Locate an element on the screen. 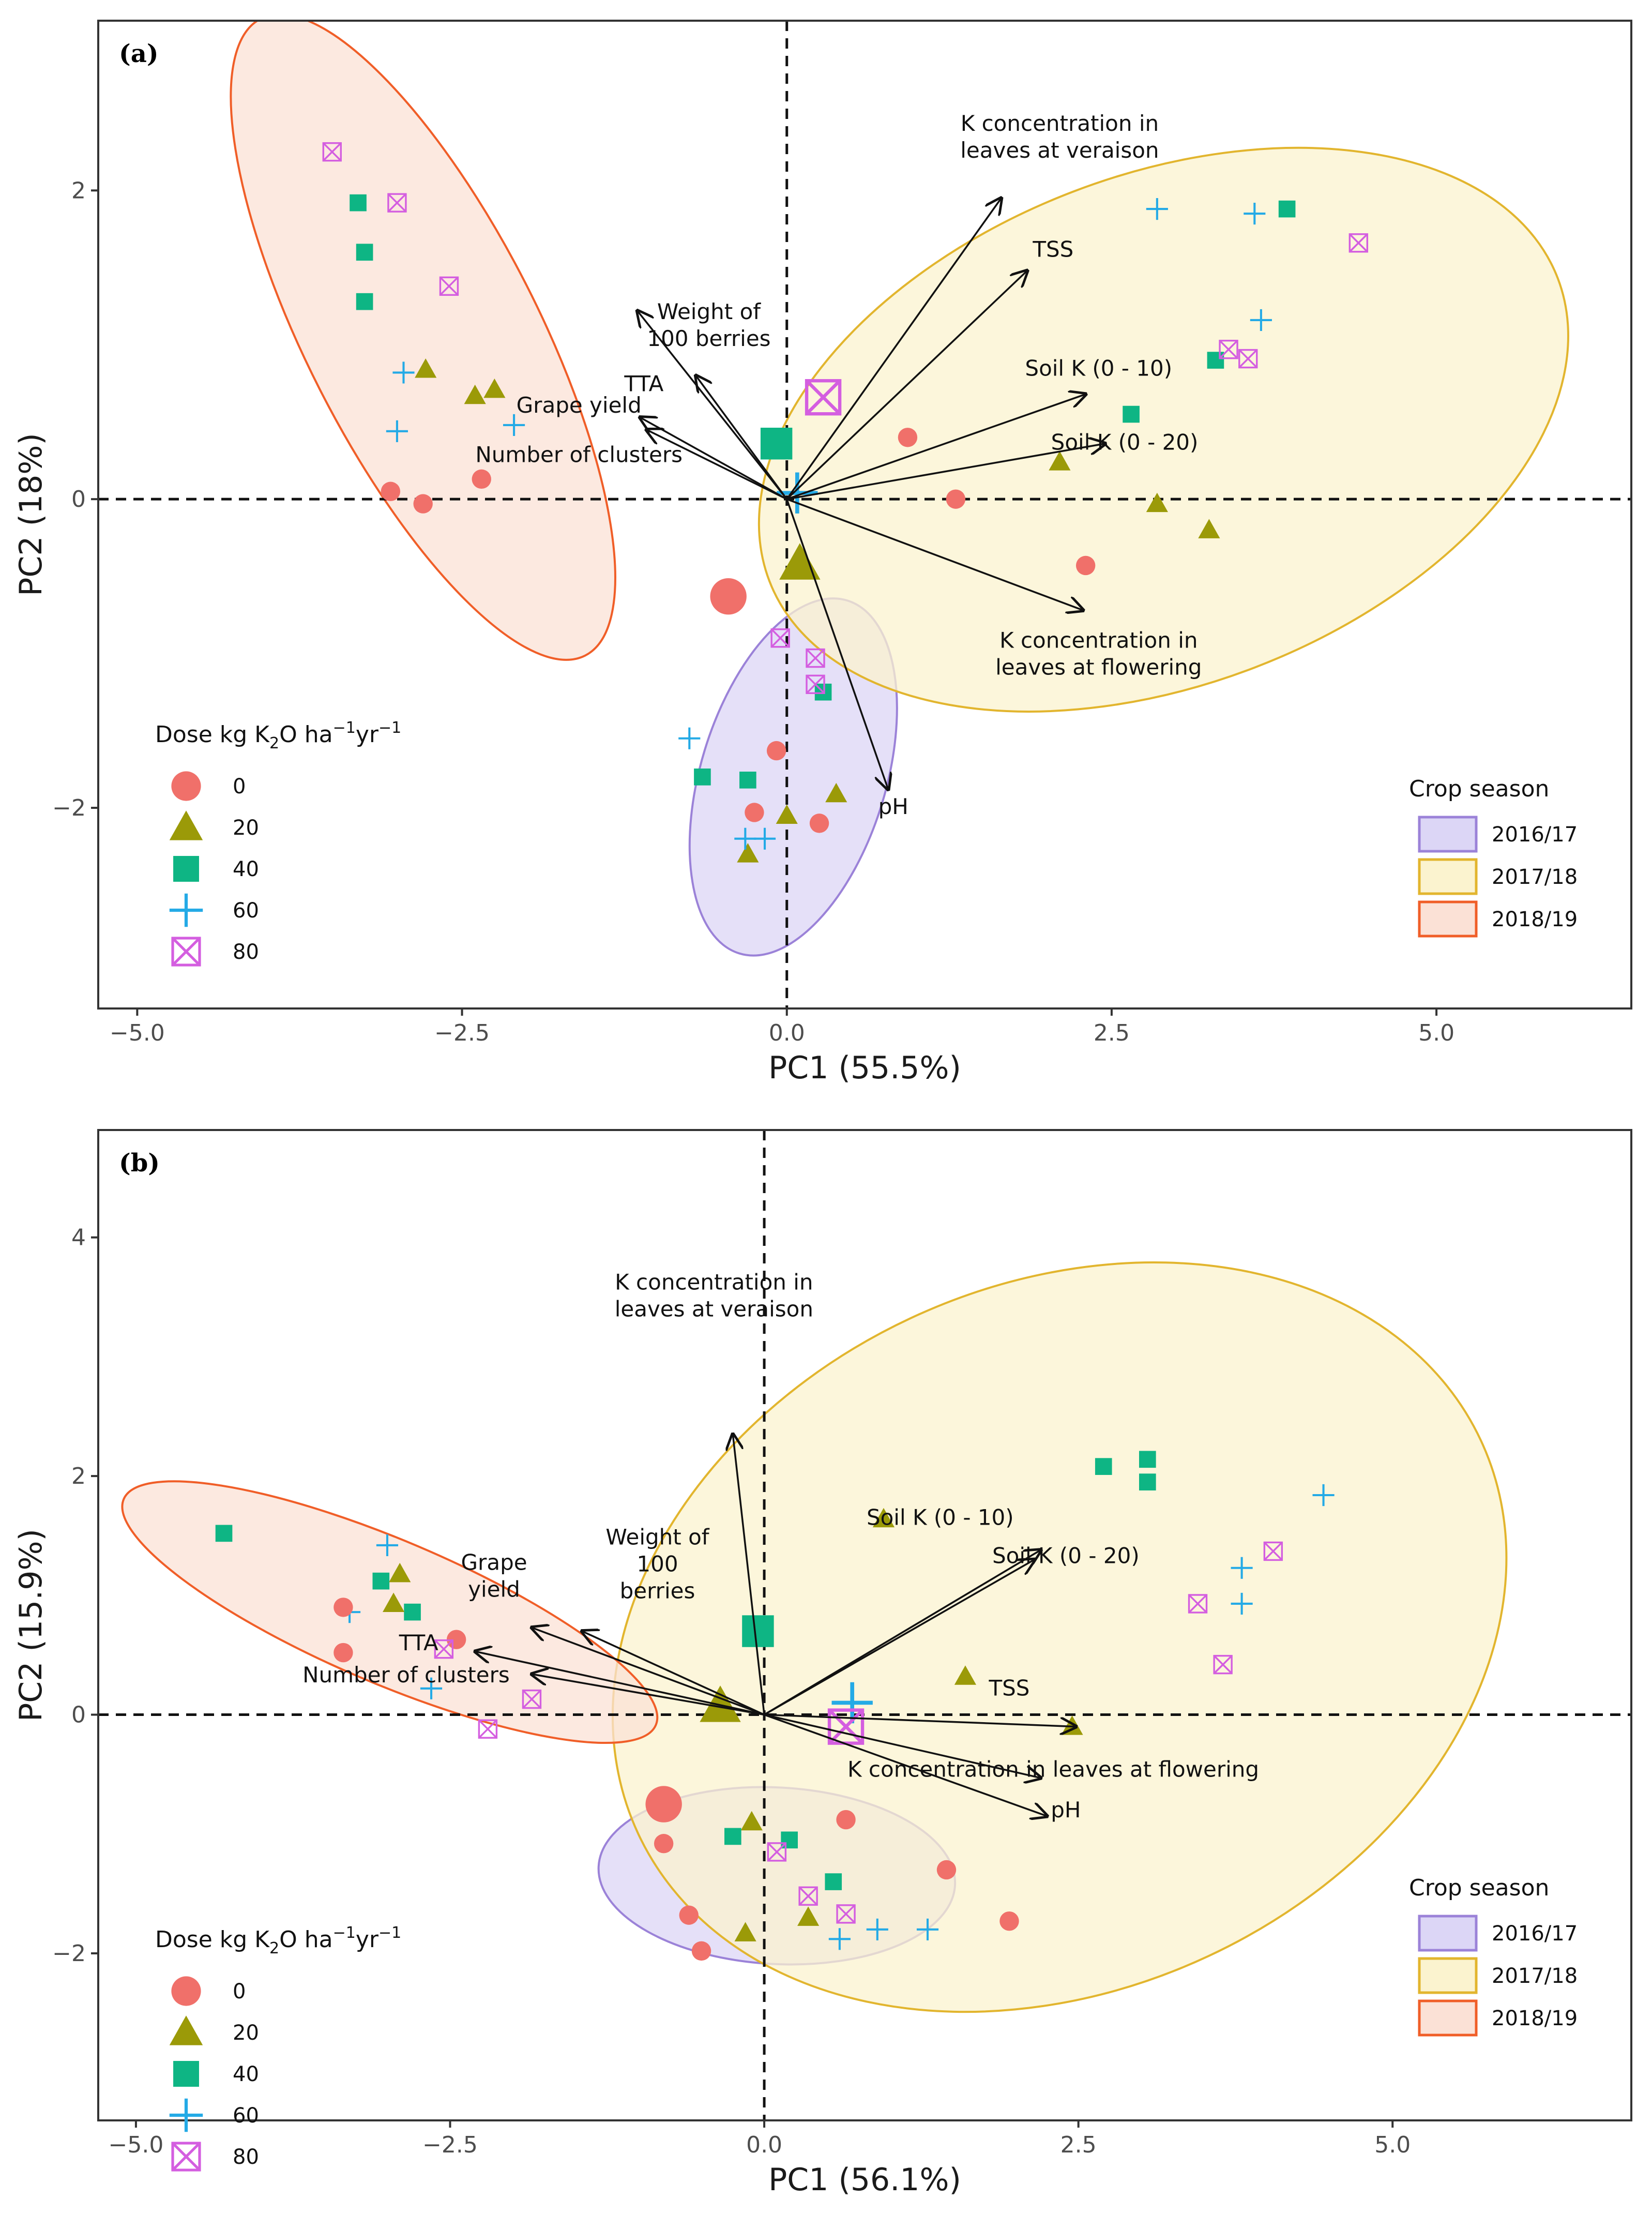  loading-label-3: TSS is located at coordinates (1008, 1689).